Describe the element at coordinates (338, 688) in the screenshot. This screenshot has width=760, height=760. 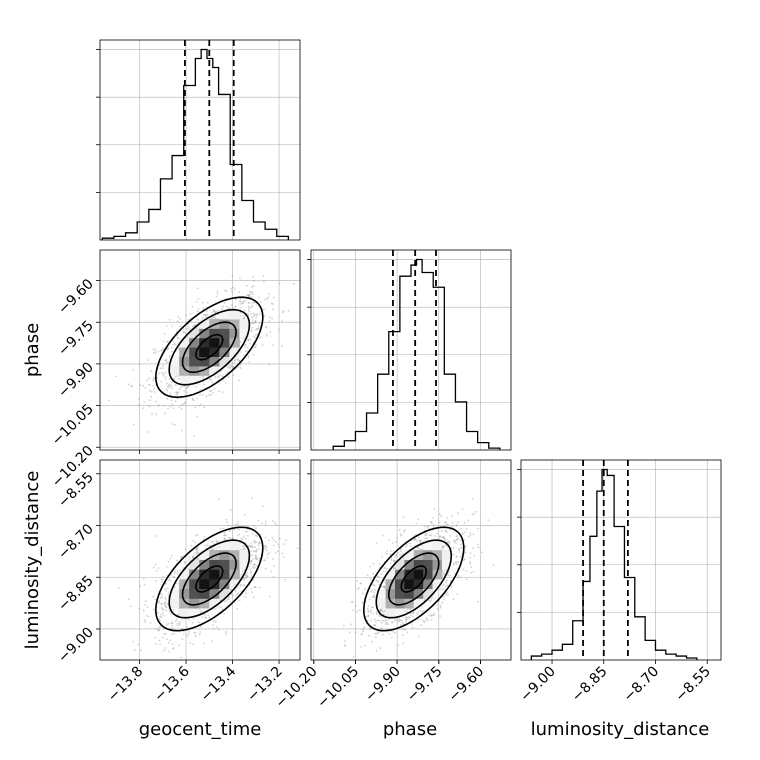
I see `x-tick-label: −10.05` at that location.